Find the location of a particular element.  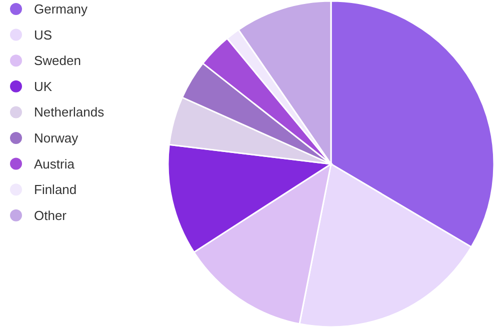

legend-label: Other is located at coordinates (51, 215).